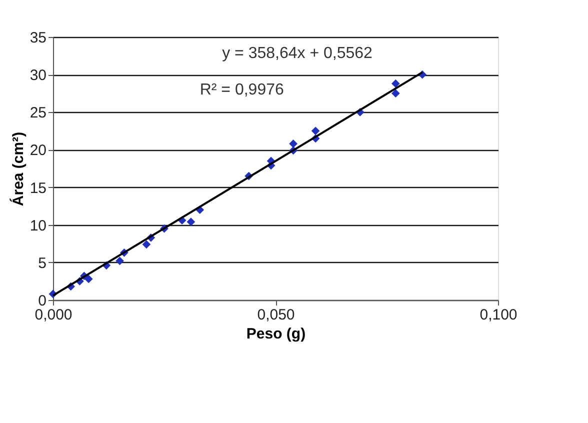 The image size is (588, 423). What do you see at coordinates (38, 188) in the screenshot?
I see `y-tick-label: 15` at bounding box center [38, 188].